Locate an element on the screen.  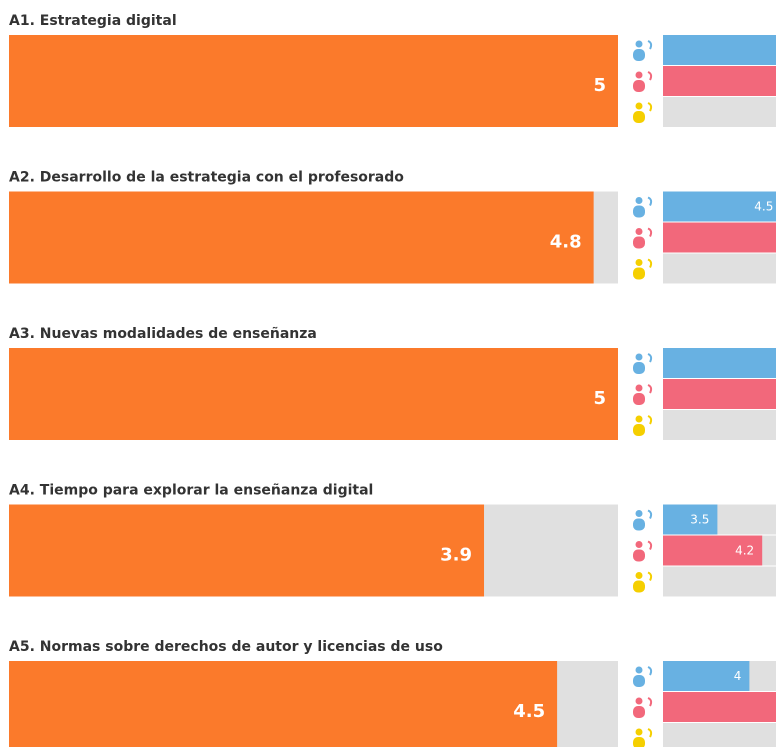
score-label: 4.8 is located at coordinates (566, 242).